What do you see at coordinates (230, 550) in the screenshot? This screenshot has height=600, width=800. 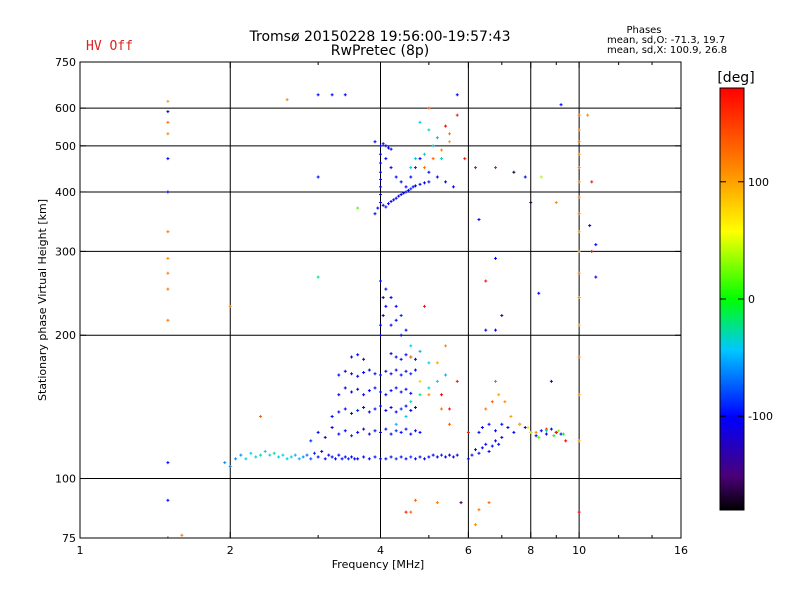 I see `x-tick-label: 2` at bounding box center [230, 550].